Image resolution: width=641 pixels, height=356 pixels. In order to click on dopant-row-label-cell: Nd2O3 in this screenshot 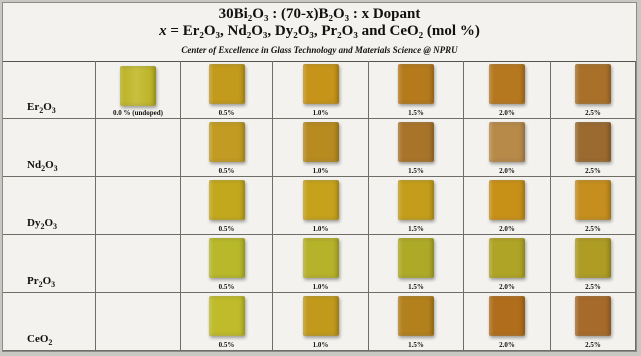, I will do `click(49, 148)`.